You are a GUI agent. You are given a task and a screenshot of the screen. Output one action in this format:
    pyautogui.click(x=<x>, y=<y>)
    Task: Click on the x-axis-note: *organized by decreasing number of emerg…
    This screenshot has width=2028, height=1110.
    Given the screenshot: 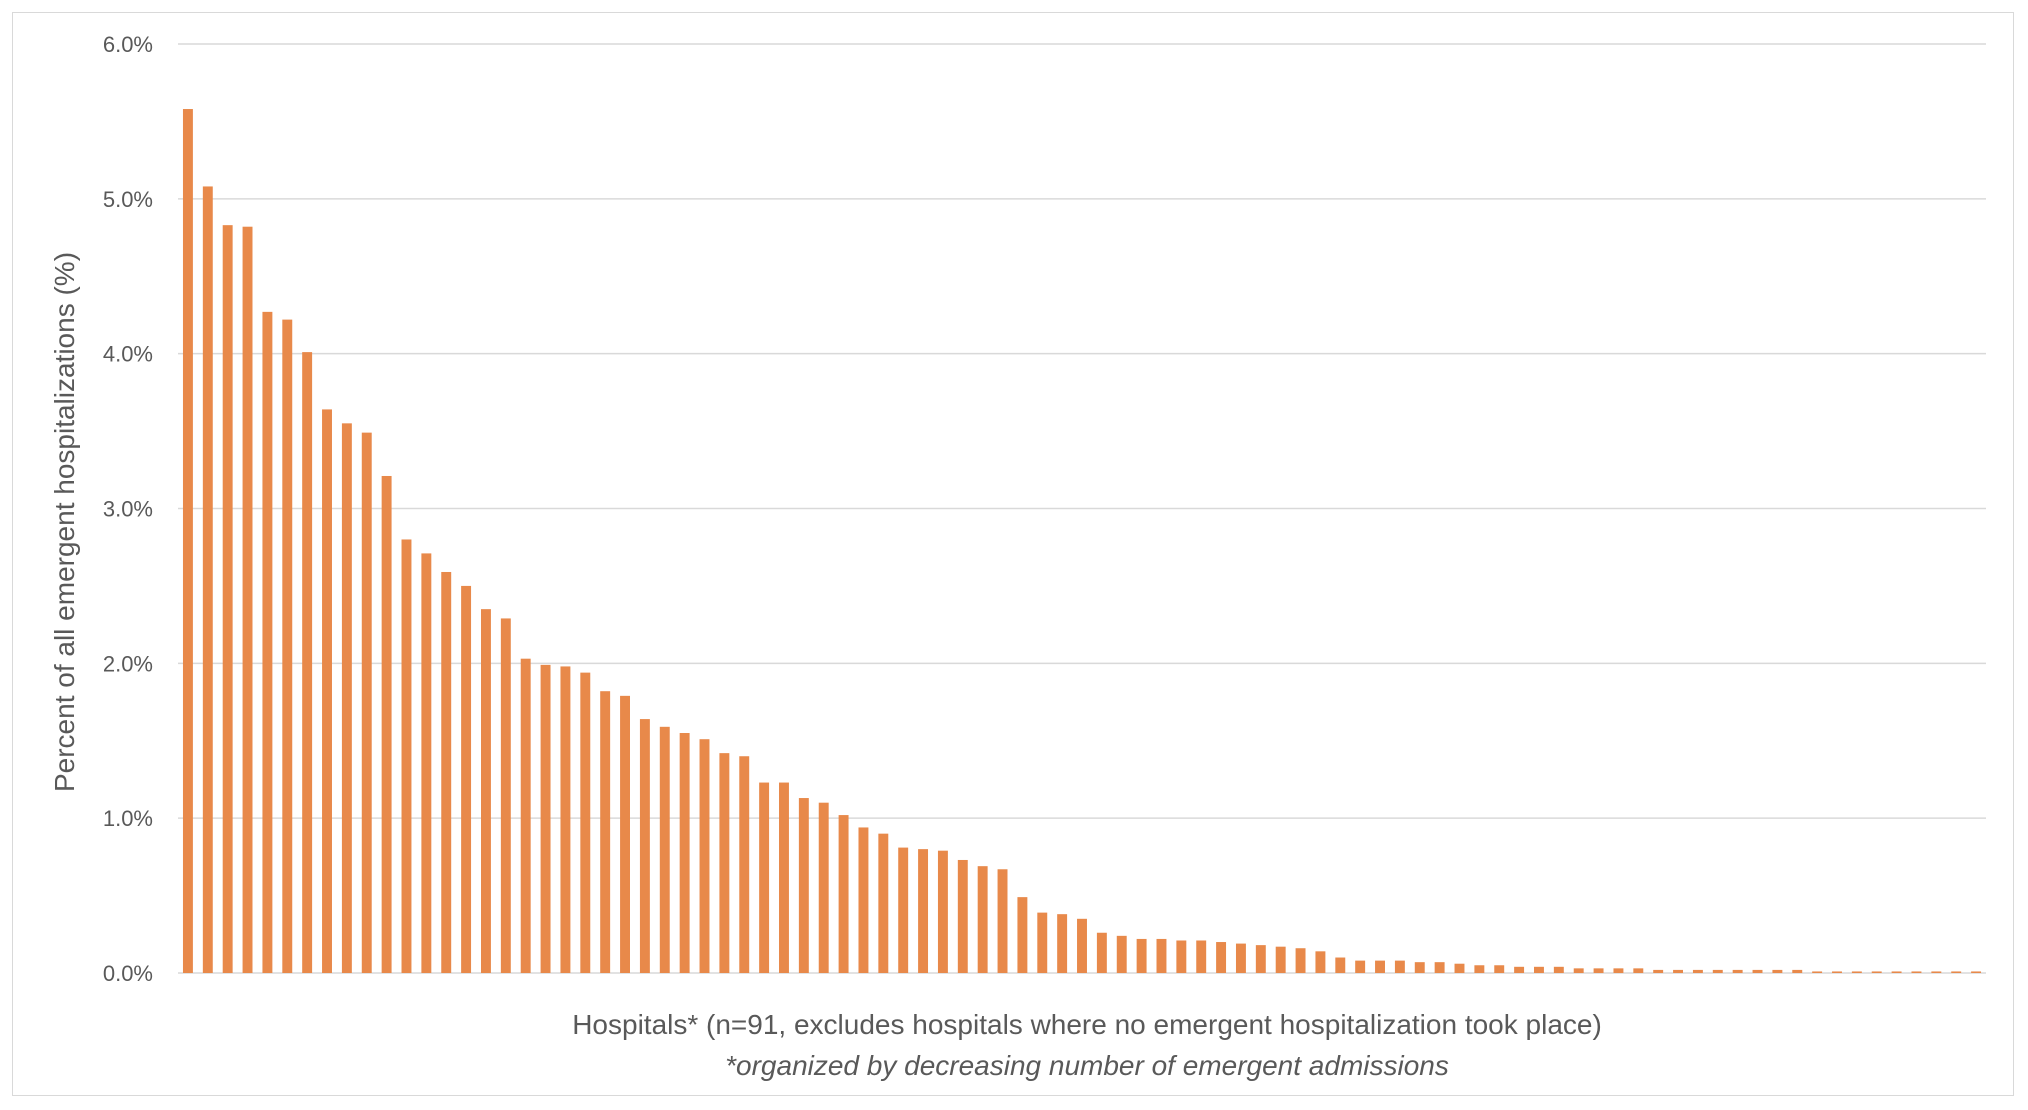 What is the action you would take?
    pyautogui.click(x=1087, y=1065)
    